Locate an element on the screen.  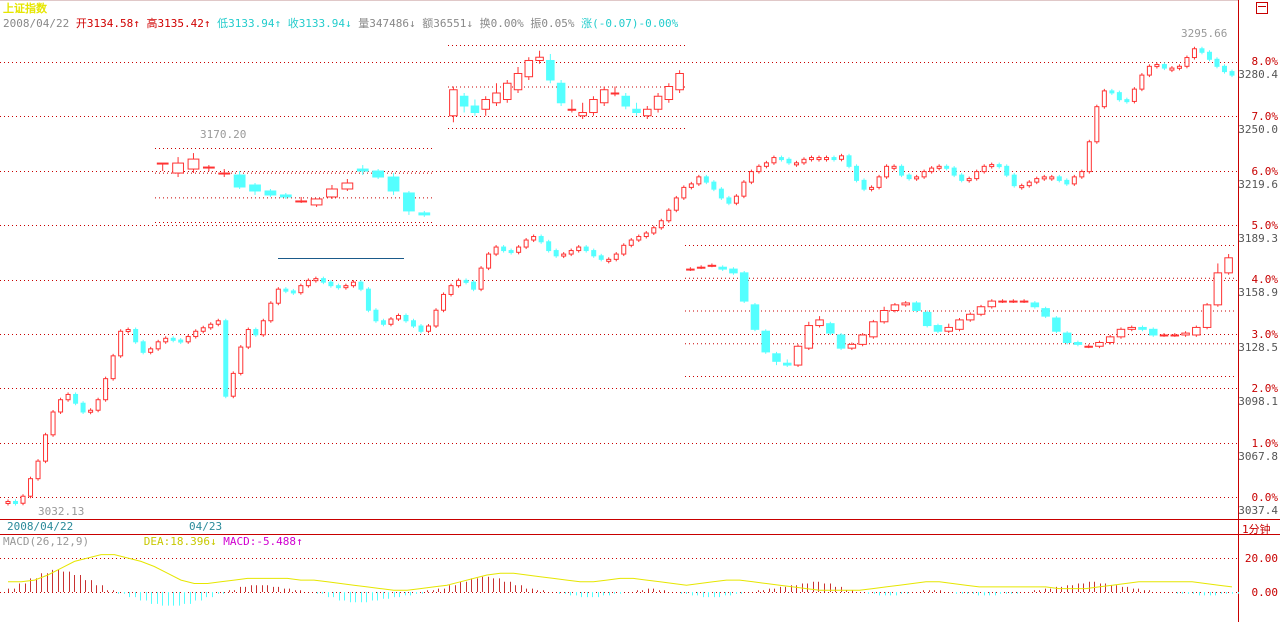
price-tick: 3280.4 is located at coordinates (1258, 74).